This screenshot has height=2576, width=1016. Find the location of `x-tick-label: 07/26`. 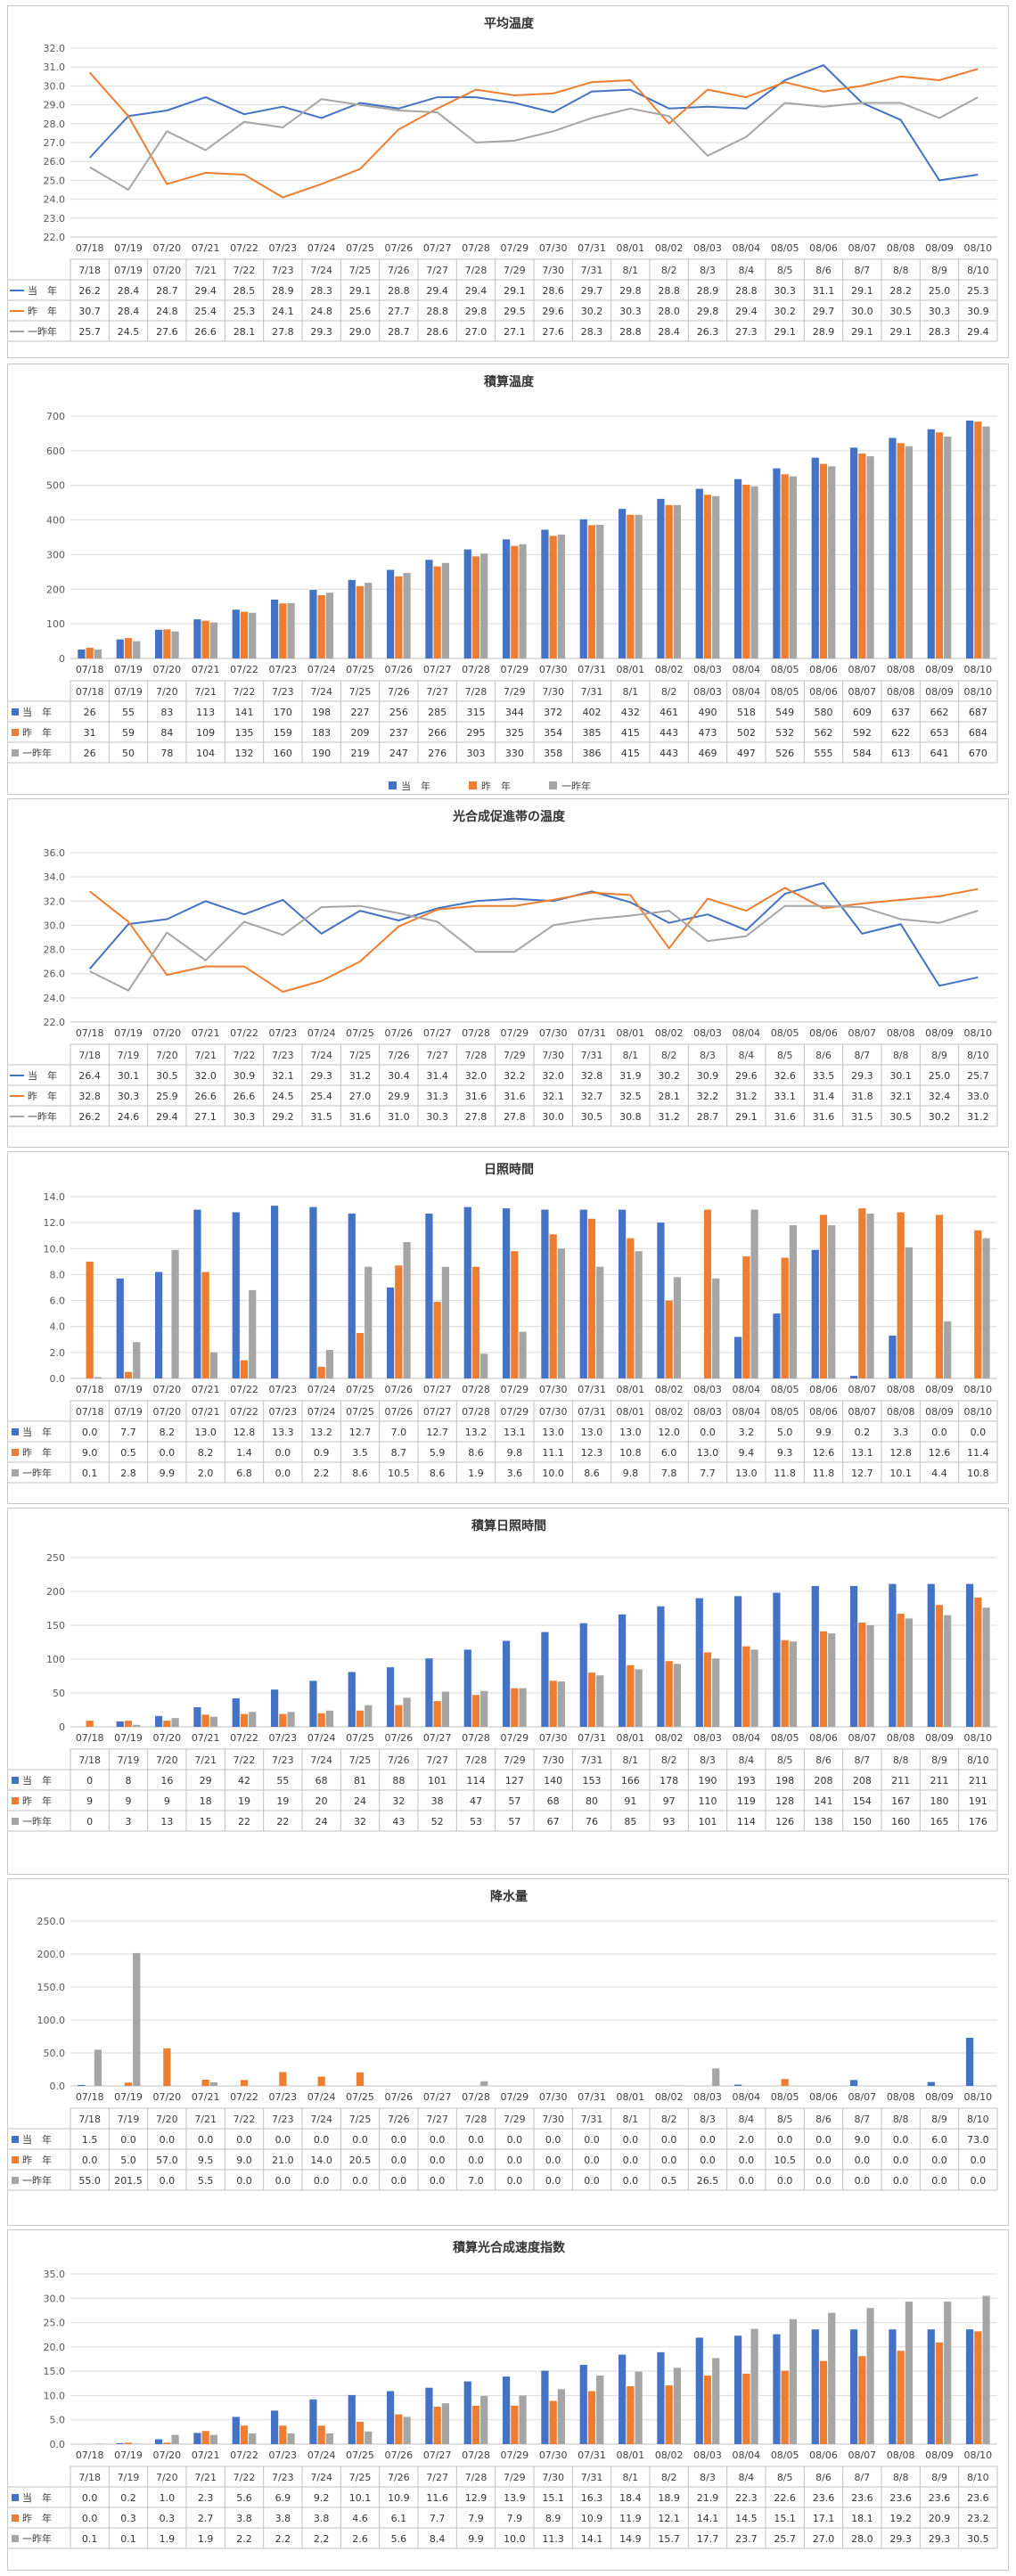

x-tick-label: 07/26 is located at coordinates (398, 248).